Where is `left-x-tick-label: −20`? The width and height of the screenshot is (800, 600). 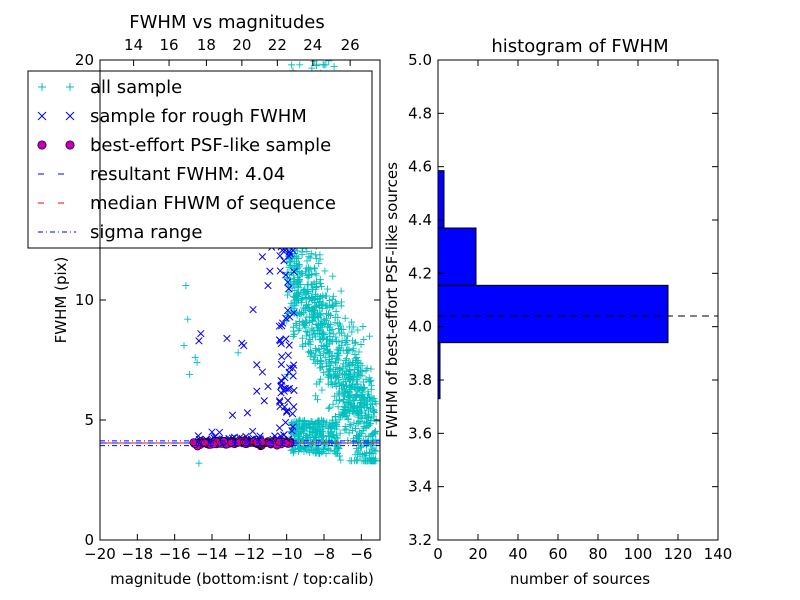 left-x-tick-label: −20 is located at coordinates (100, 554).